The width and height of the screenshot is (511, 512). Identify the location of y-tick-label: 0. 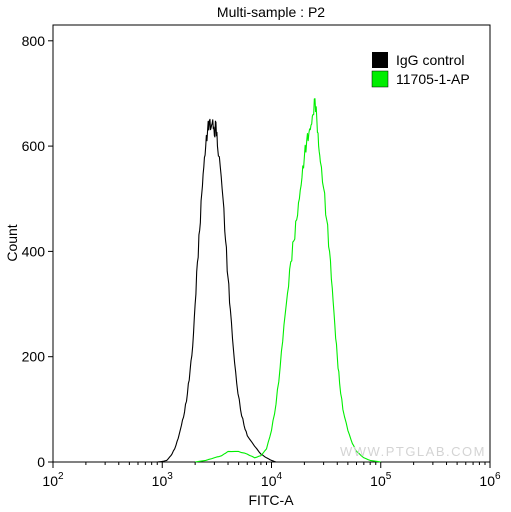
(41, 462).